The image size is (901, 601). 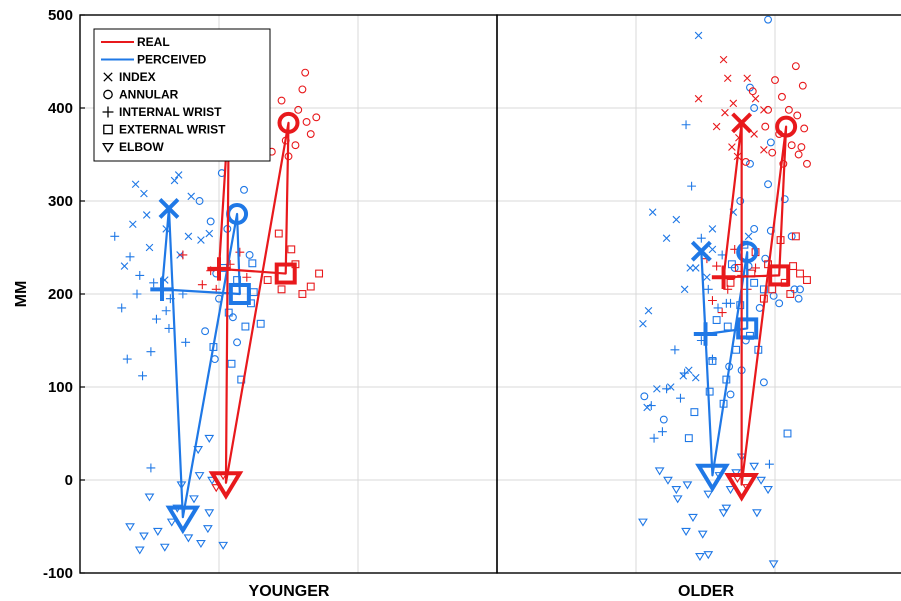 I want to click on mean-marker-real-elbow, so click(x=226, y=485).